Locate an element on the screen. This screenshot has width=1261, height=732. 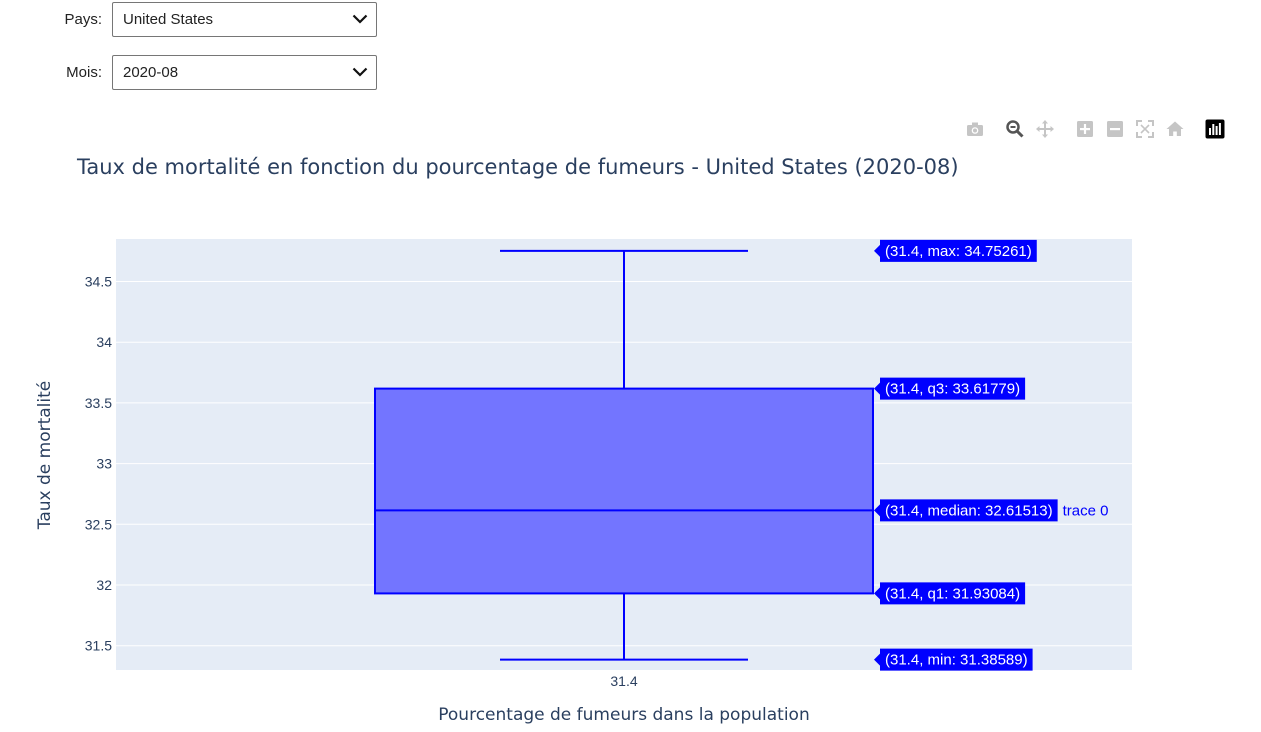
plotly-logo-icon is located at coordinates (1215, 129).